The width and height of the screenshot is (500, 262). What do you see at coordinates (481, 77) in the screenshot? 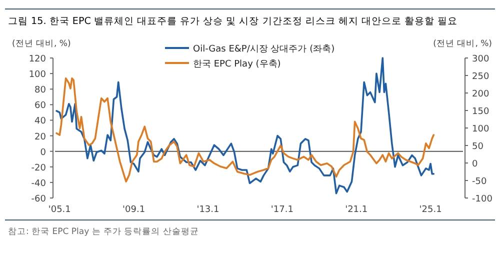
I see `y2-tick-label: 250` at bounding box center [481, 77].